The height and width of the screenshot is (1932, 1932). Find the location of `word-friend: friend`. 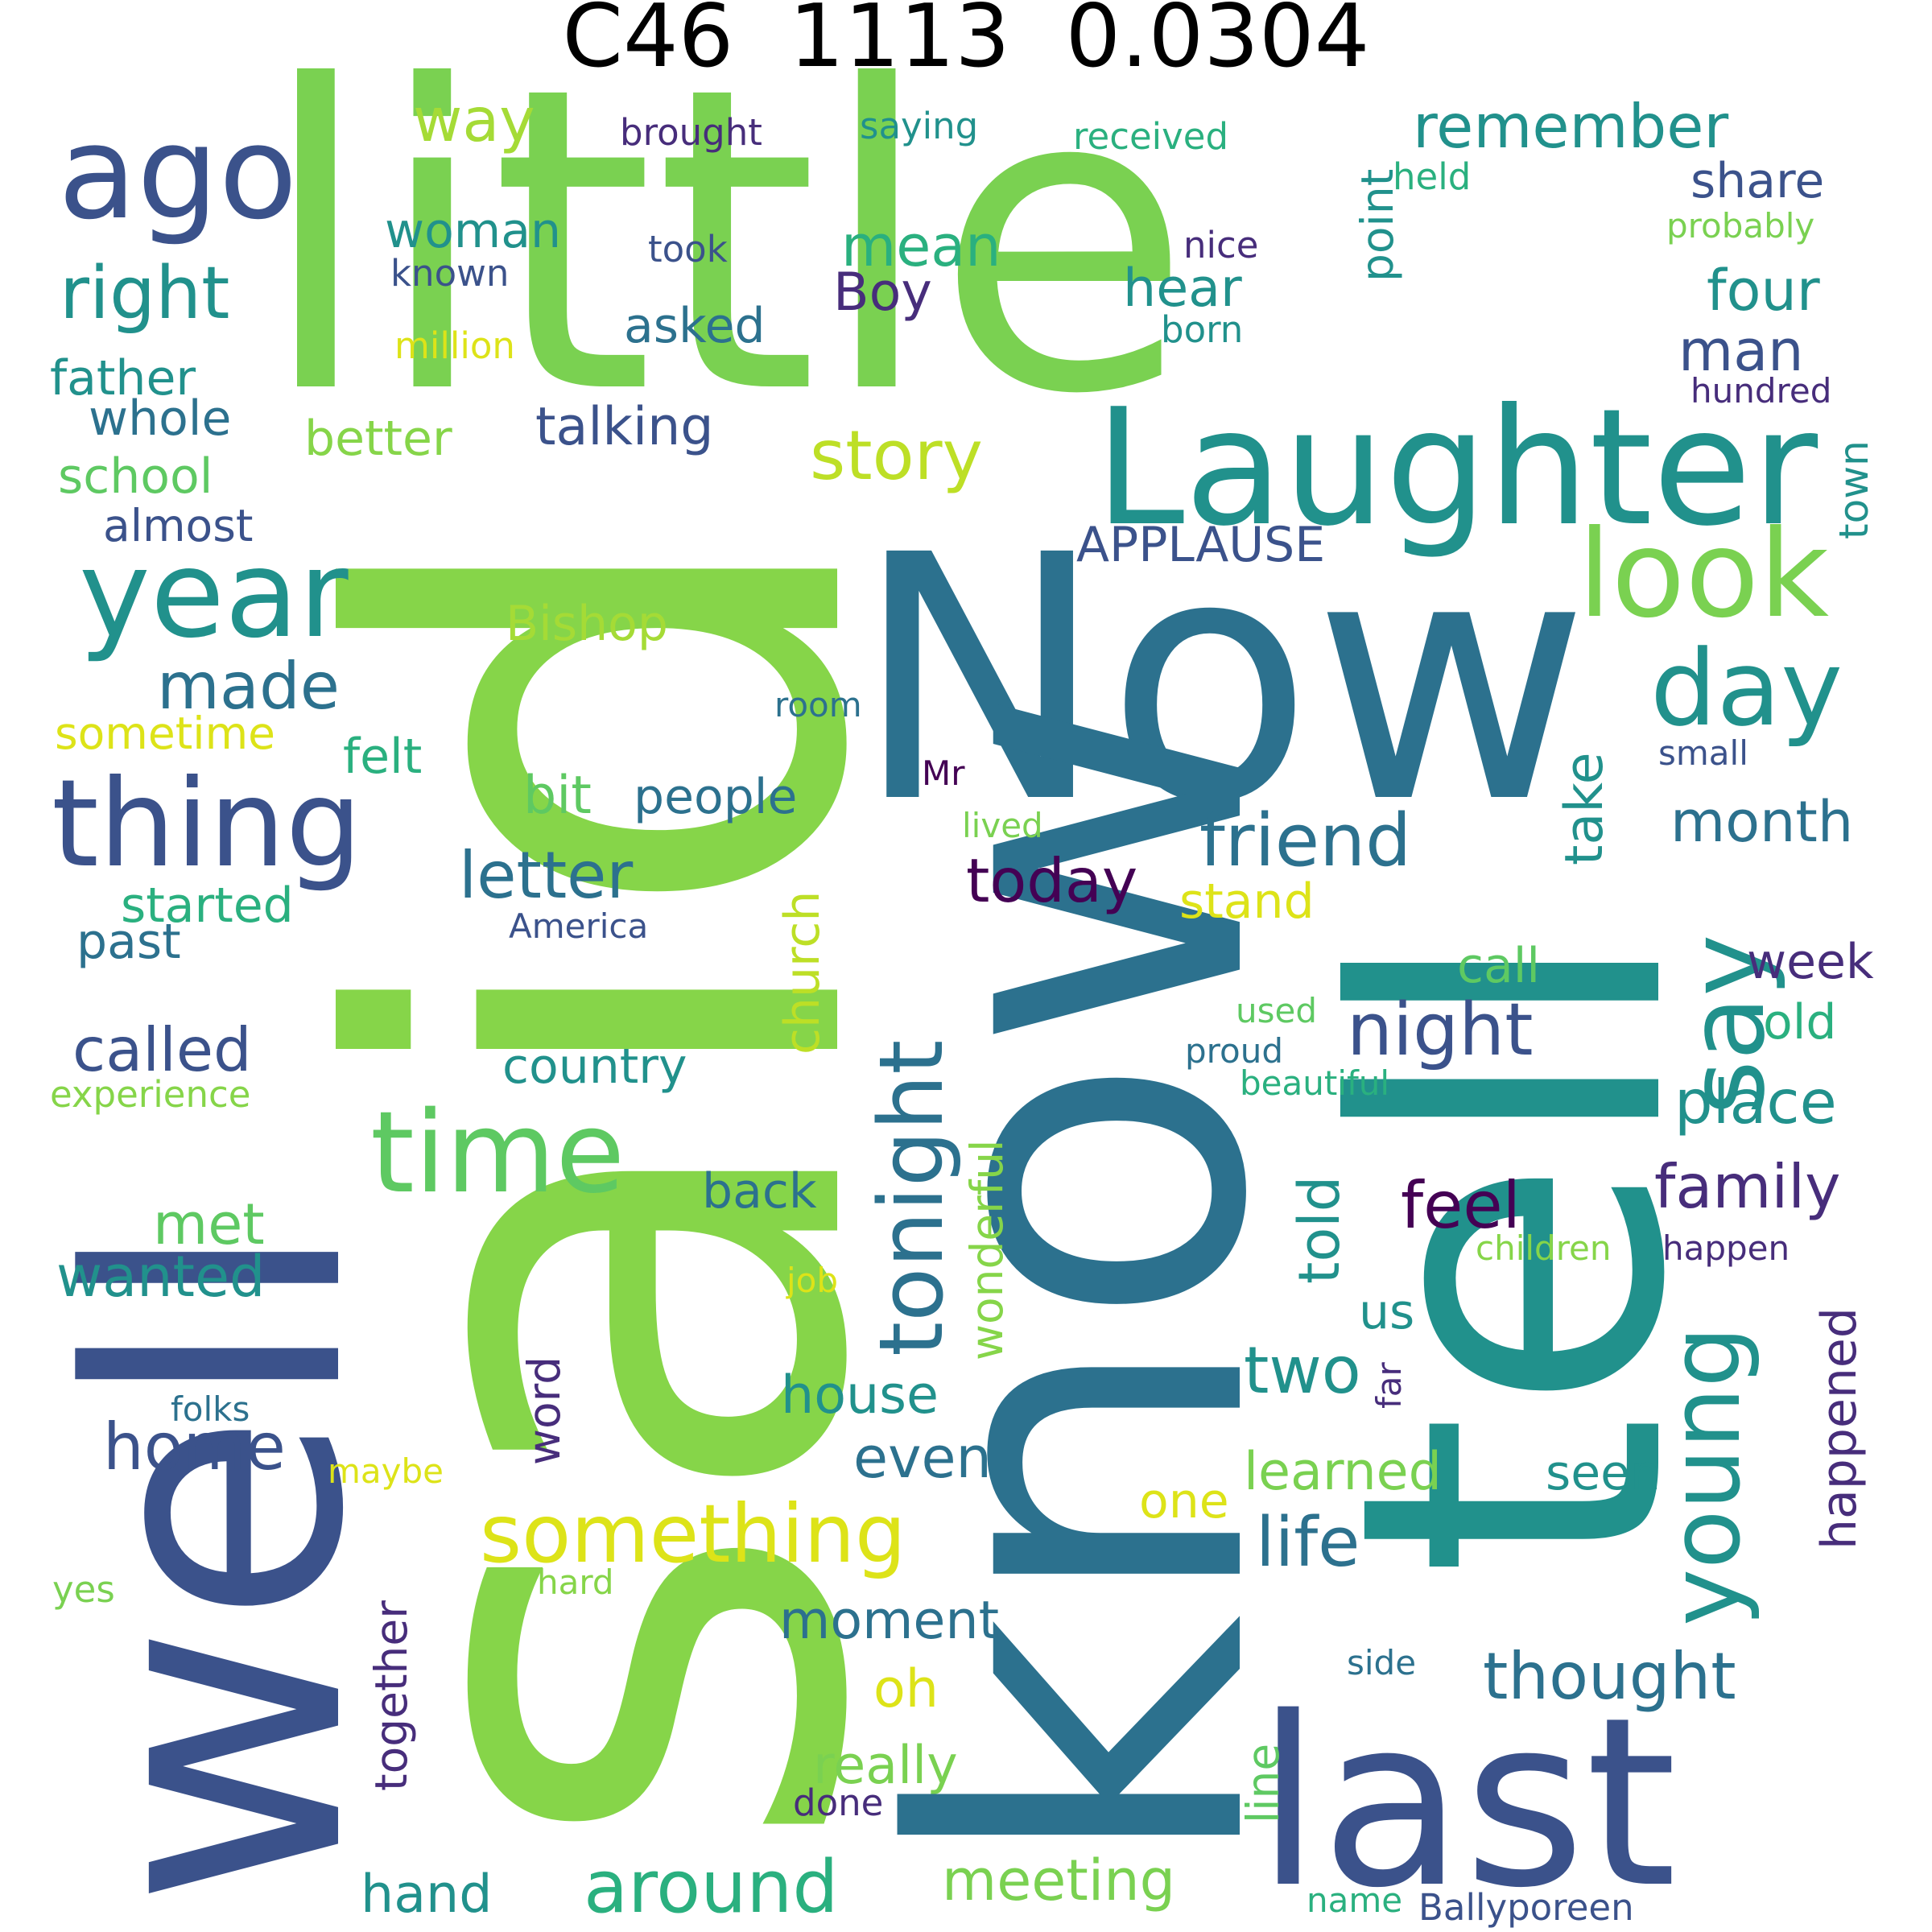

word-friend: friend is located at coordinates (1305, 841).